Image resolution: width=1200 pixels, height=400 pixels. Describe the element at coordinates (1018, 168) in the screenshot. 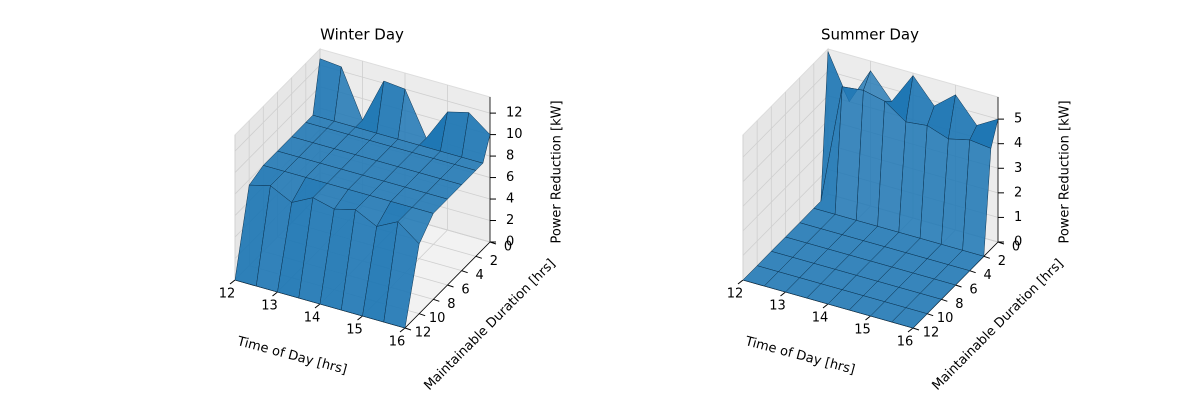

I see `z-tick-label: 3` at that location.